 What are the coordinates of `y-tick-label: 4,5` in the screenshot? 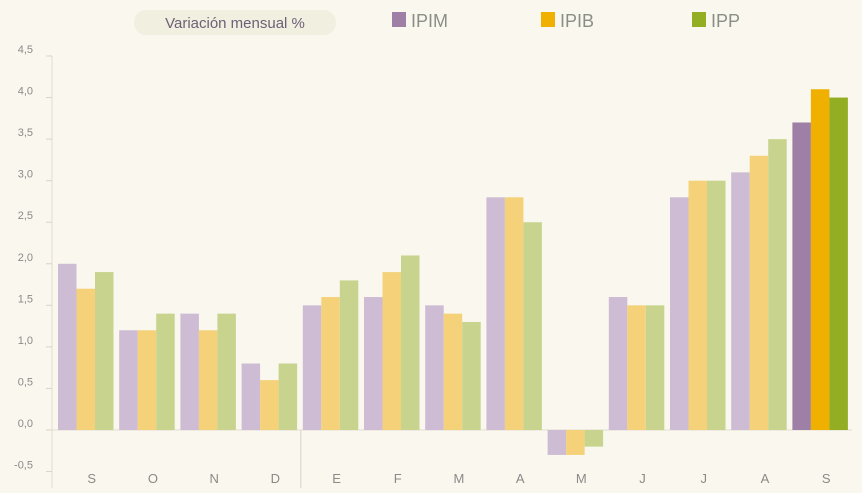 It's located at (25, 50).